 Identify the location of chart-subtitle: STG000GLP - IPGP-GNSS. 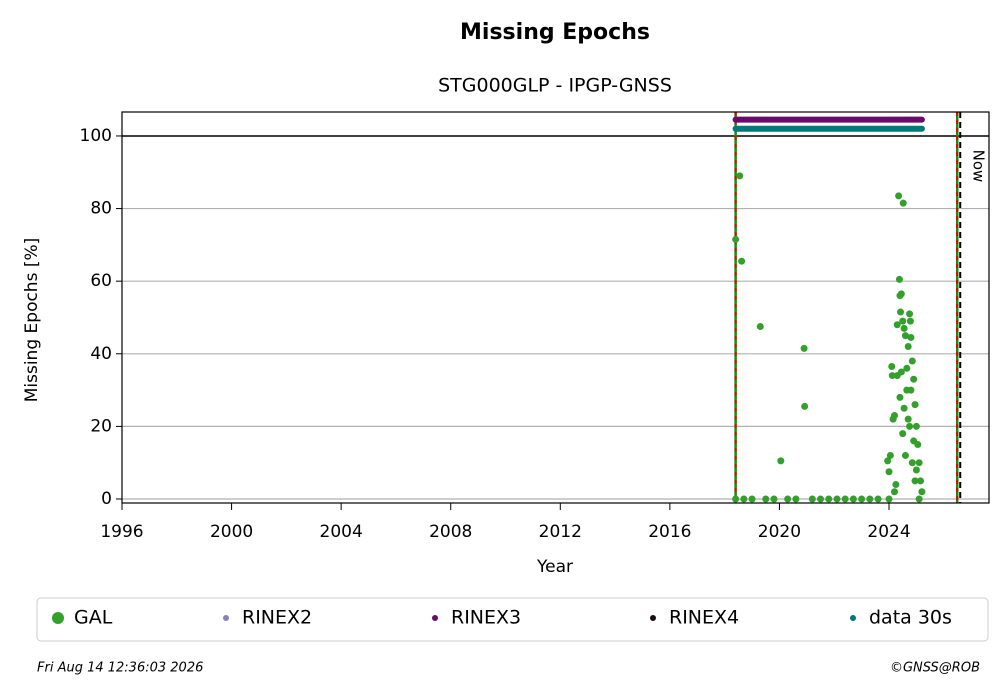
(555, 86).